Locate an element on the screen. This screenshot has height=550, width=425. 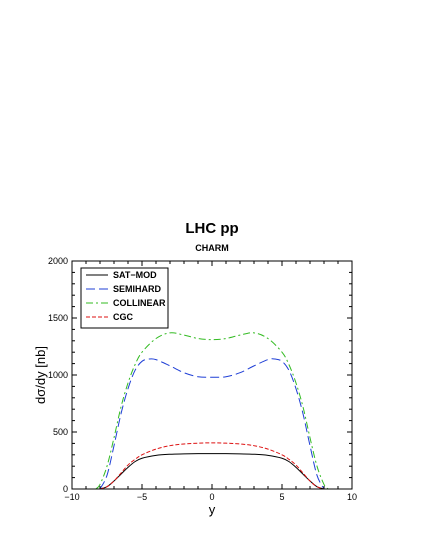
series-line-semihard is located at coordinates (212, 424).